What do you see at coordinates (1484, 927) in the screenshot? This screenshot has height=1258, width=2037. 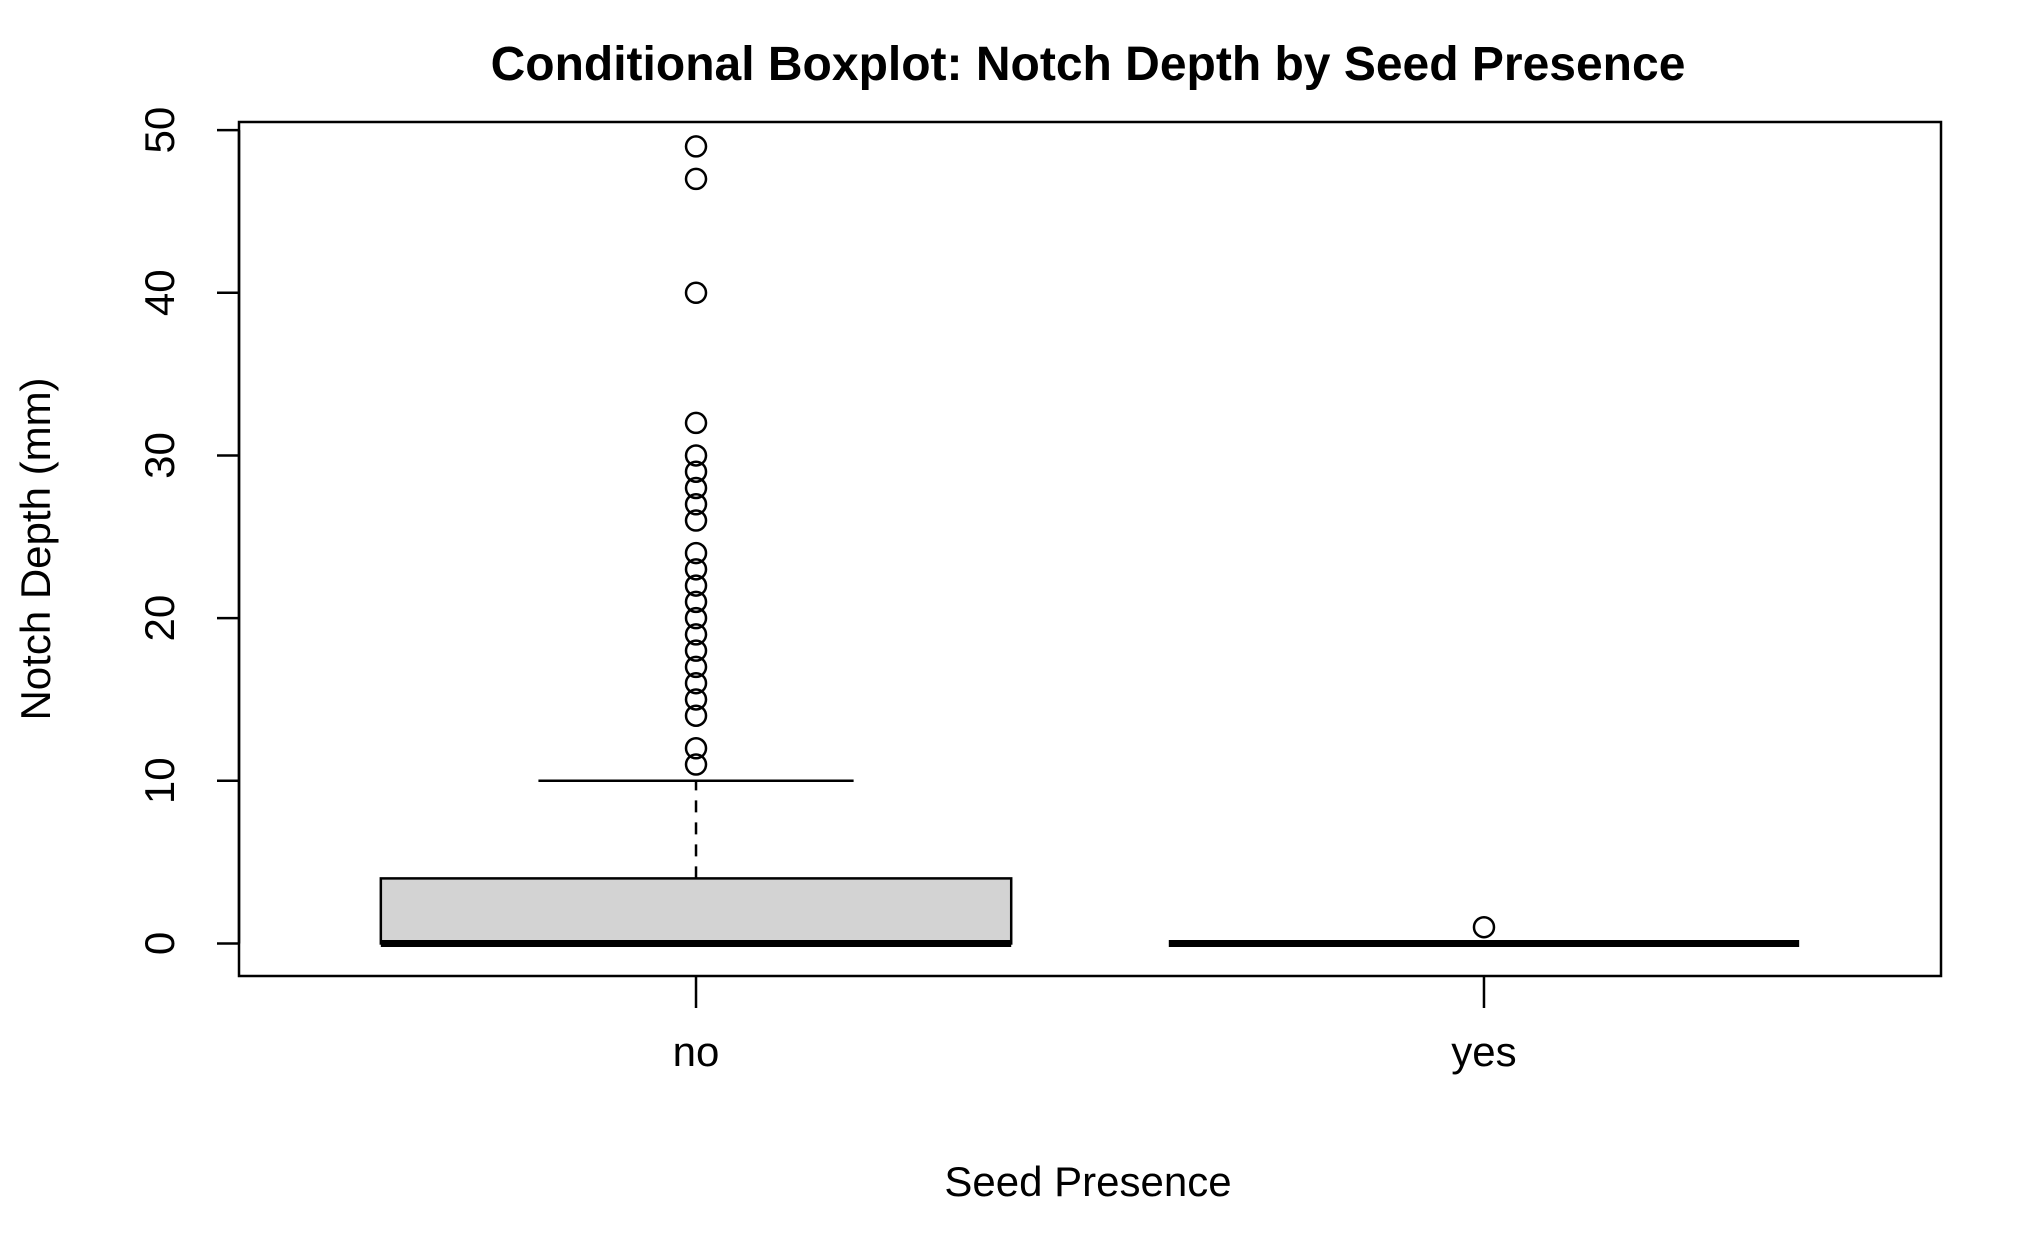 I see `outlier-point-yes` at bounding box center [1484, 927].